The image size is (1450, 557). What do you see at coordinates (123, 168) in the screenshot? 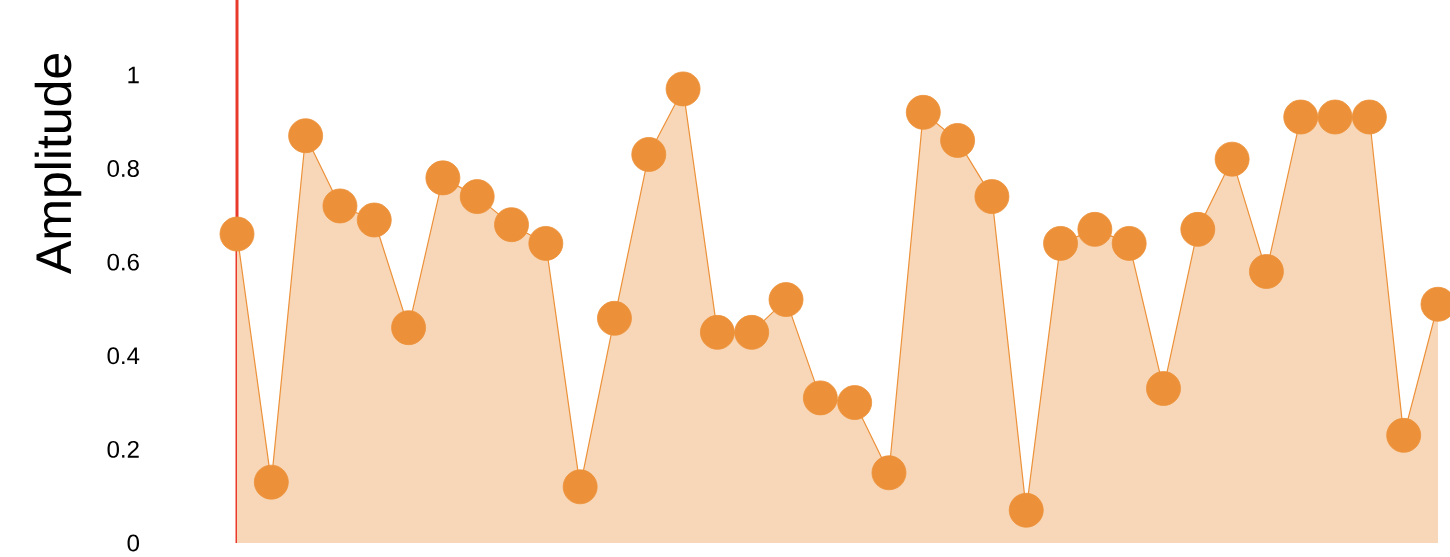
I see `y-tick-label: 0.8` at bounding box center [123, 168].